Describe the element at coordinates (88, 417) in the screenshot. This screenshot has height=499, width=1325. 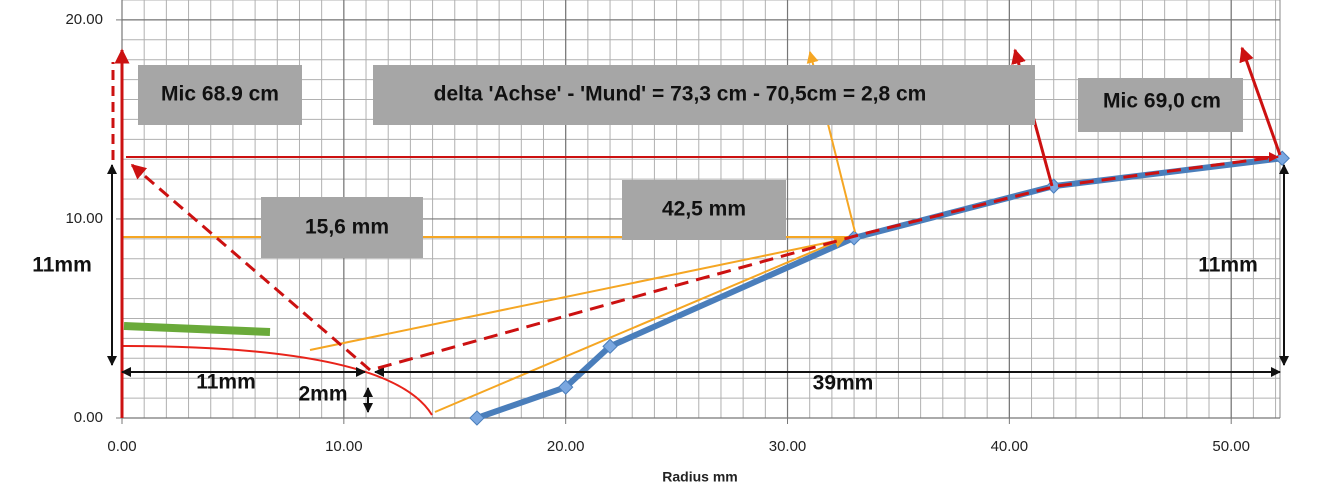
I see `y-tick-label: 0.00` at that location.